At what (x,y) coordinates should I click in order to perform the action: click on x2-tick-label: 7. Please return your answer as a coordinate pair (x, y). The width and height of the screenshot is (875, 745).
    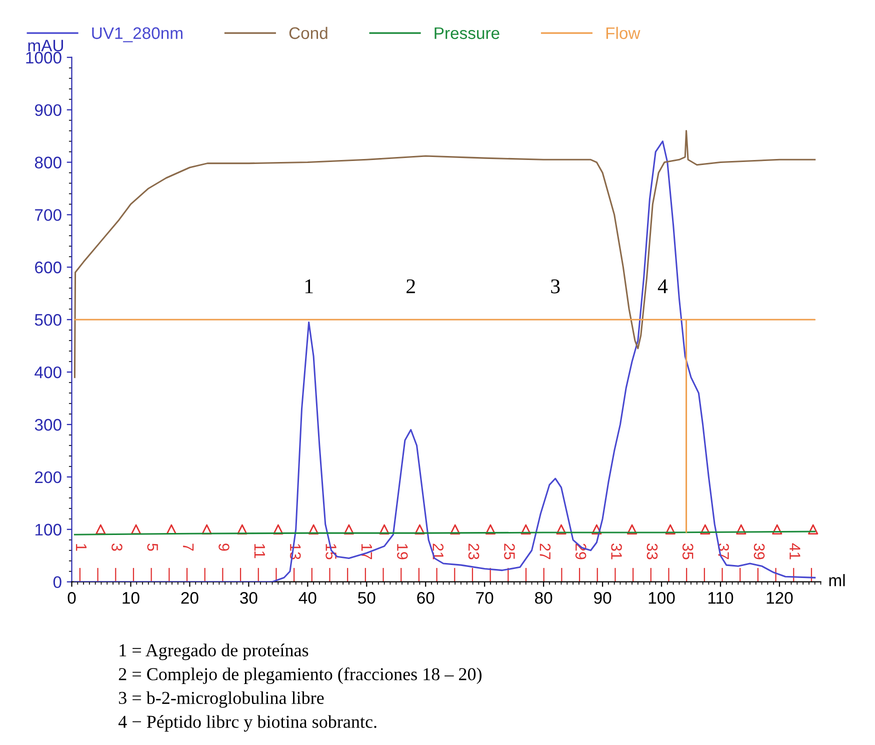
    Looking at the image, I should click on (188, 547).